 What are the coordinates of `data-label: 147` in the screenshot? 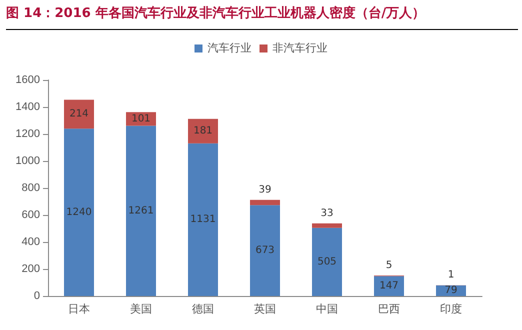 It's located at (389, 286).